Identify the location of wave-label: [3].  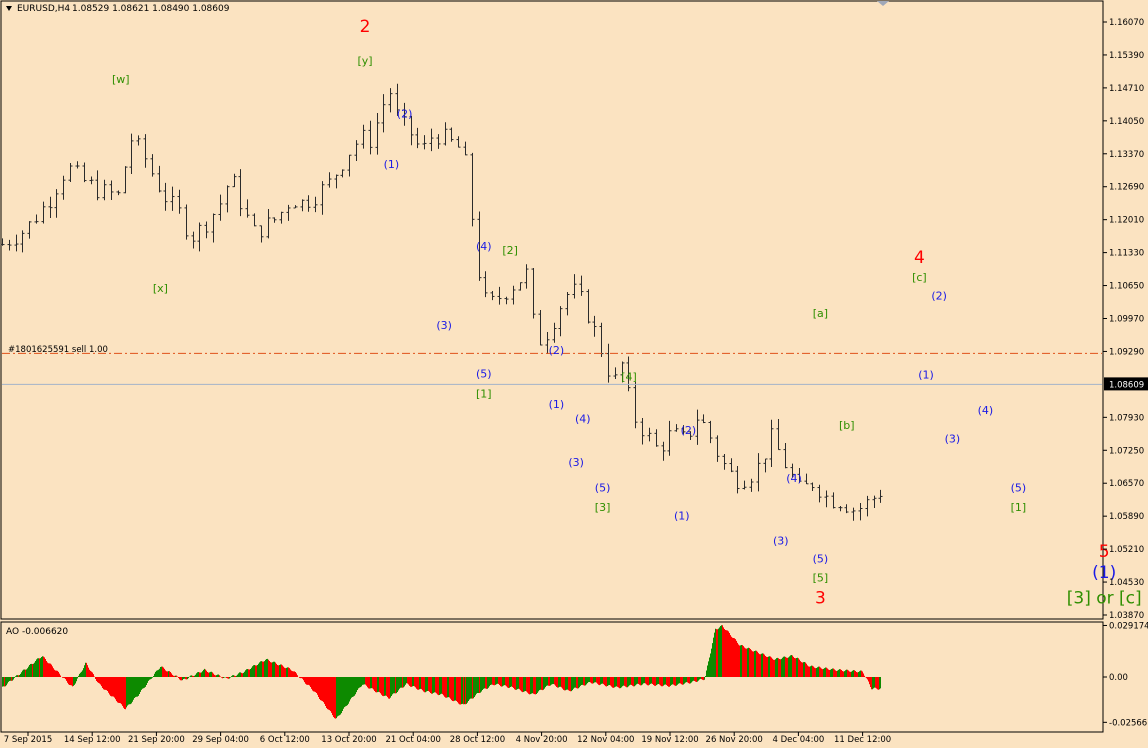
(603, 507).